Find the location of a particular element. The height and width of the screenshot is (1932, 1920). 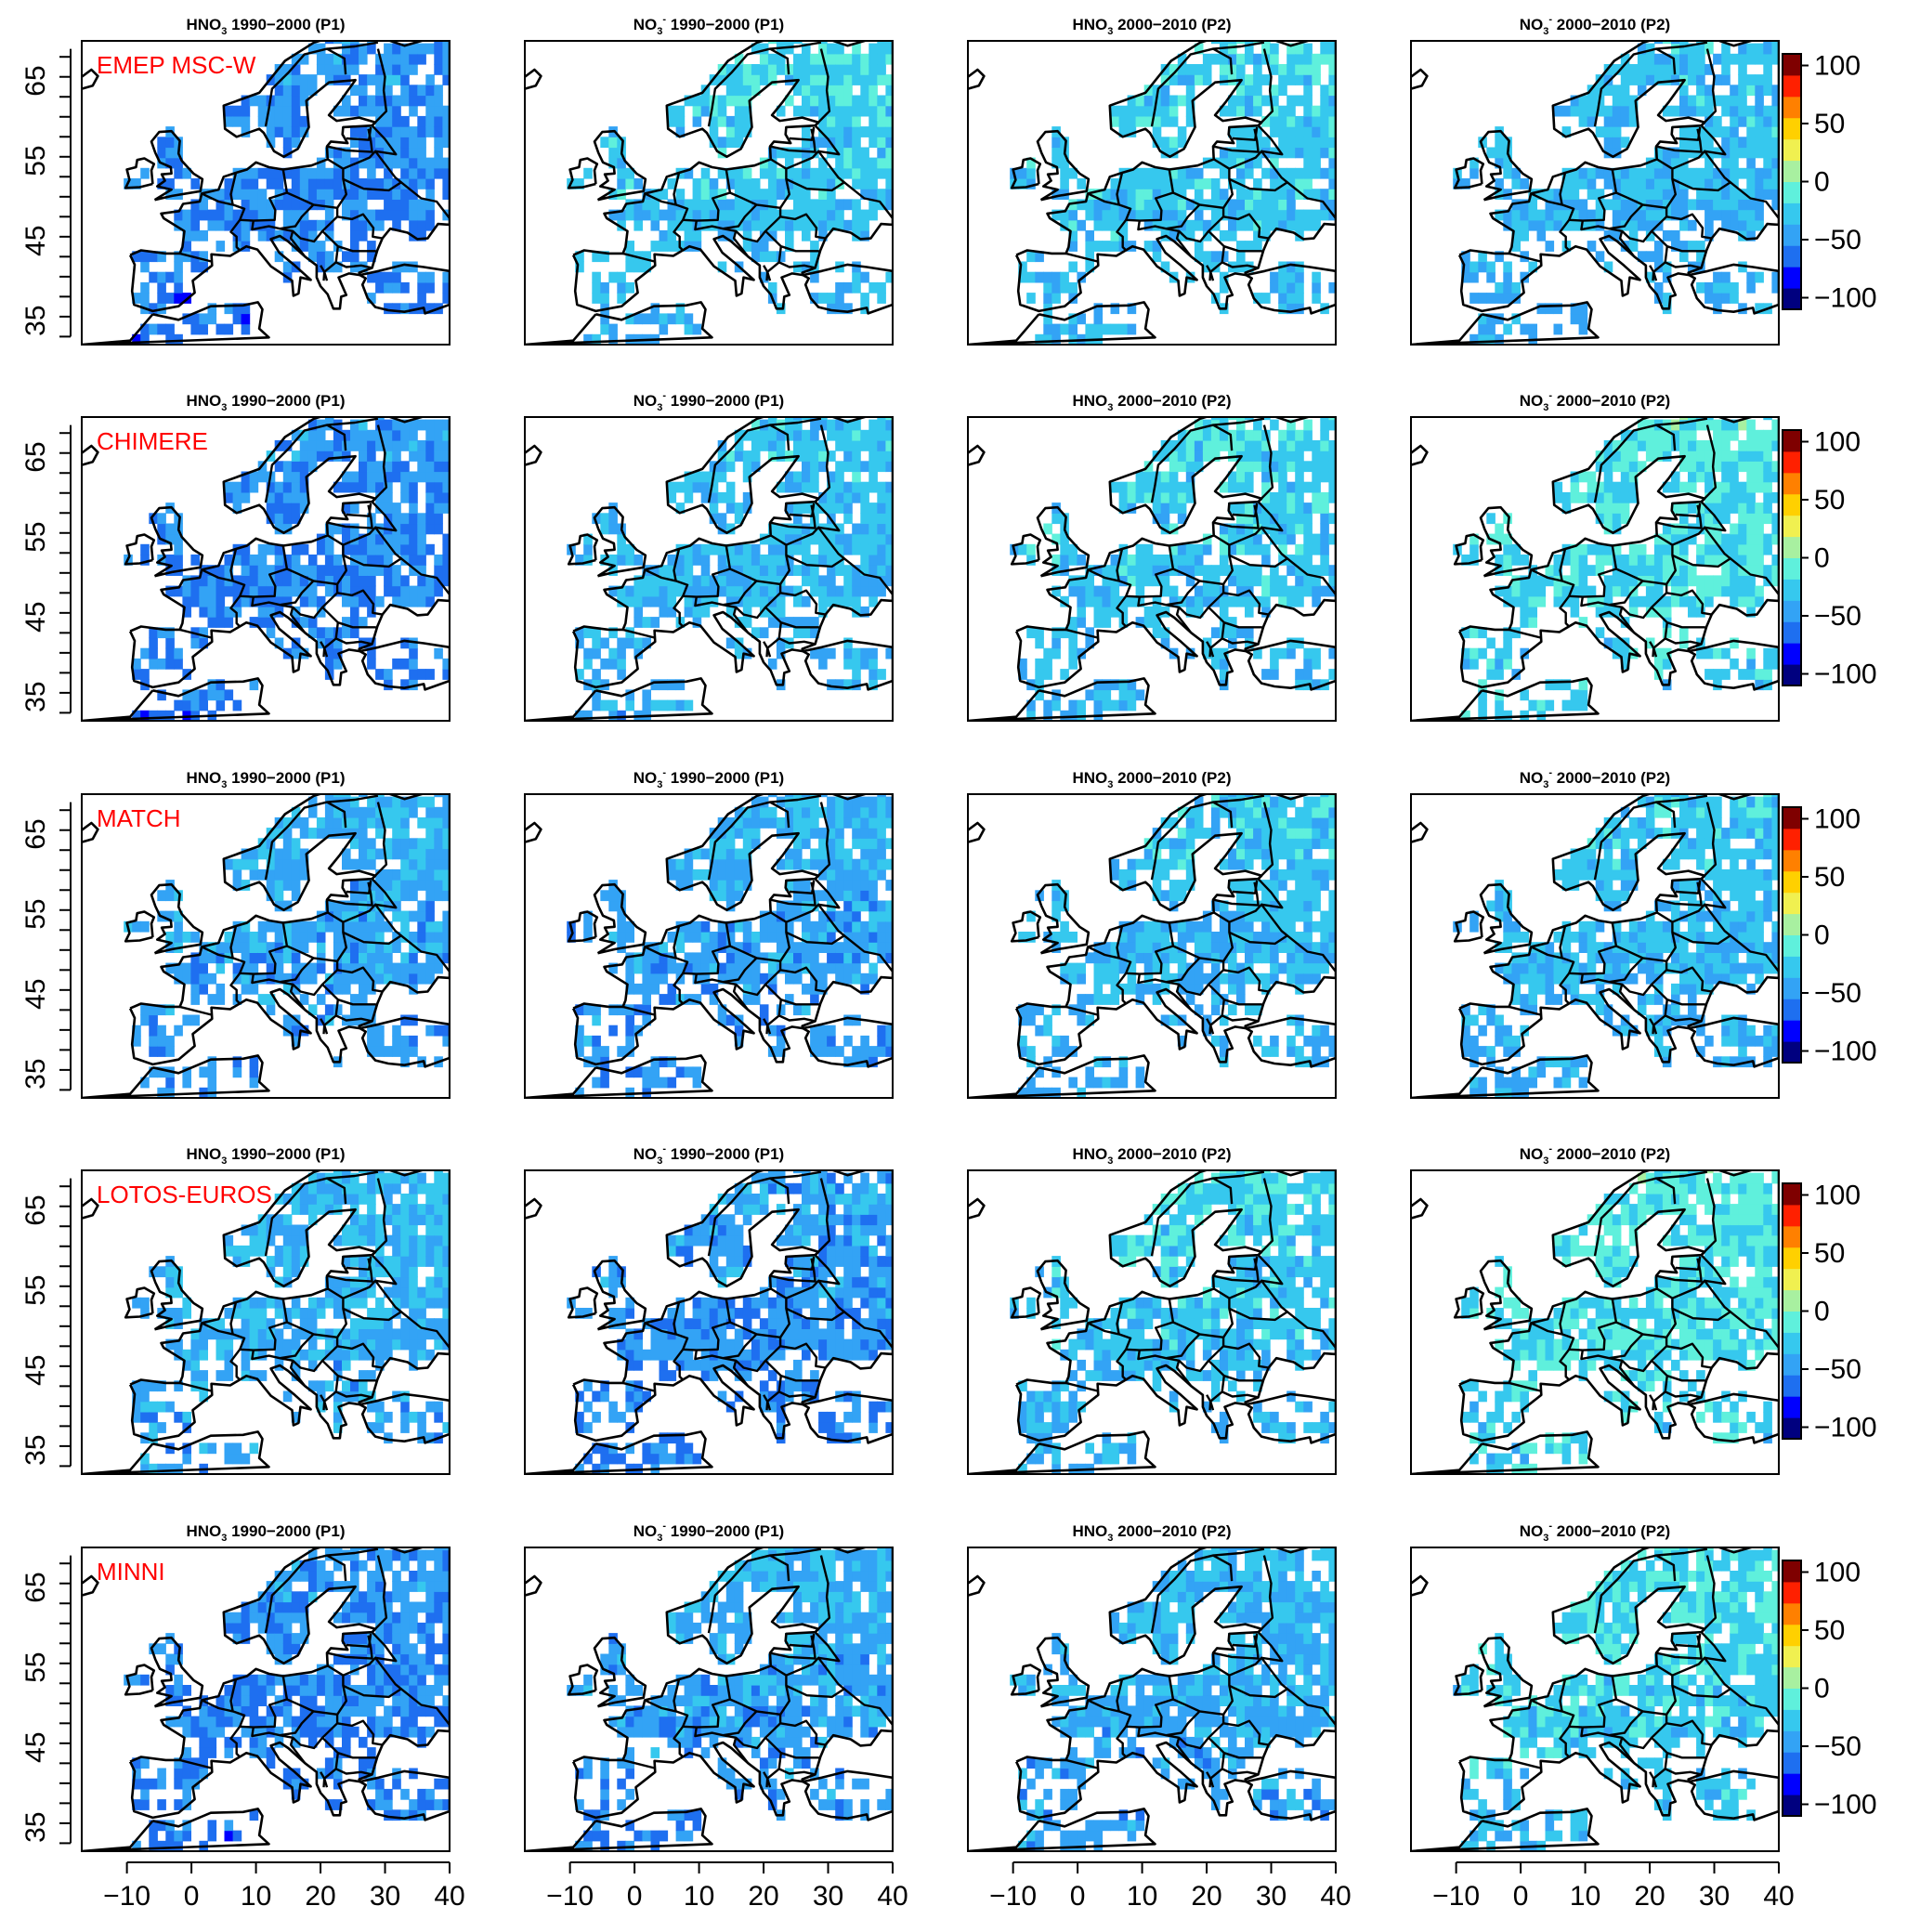

map-panel-4-2: NO3- 1990−2000 (P1) is located at coordinates (709, 1309).